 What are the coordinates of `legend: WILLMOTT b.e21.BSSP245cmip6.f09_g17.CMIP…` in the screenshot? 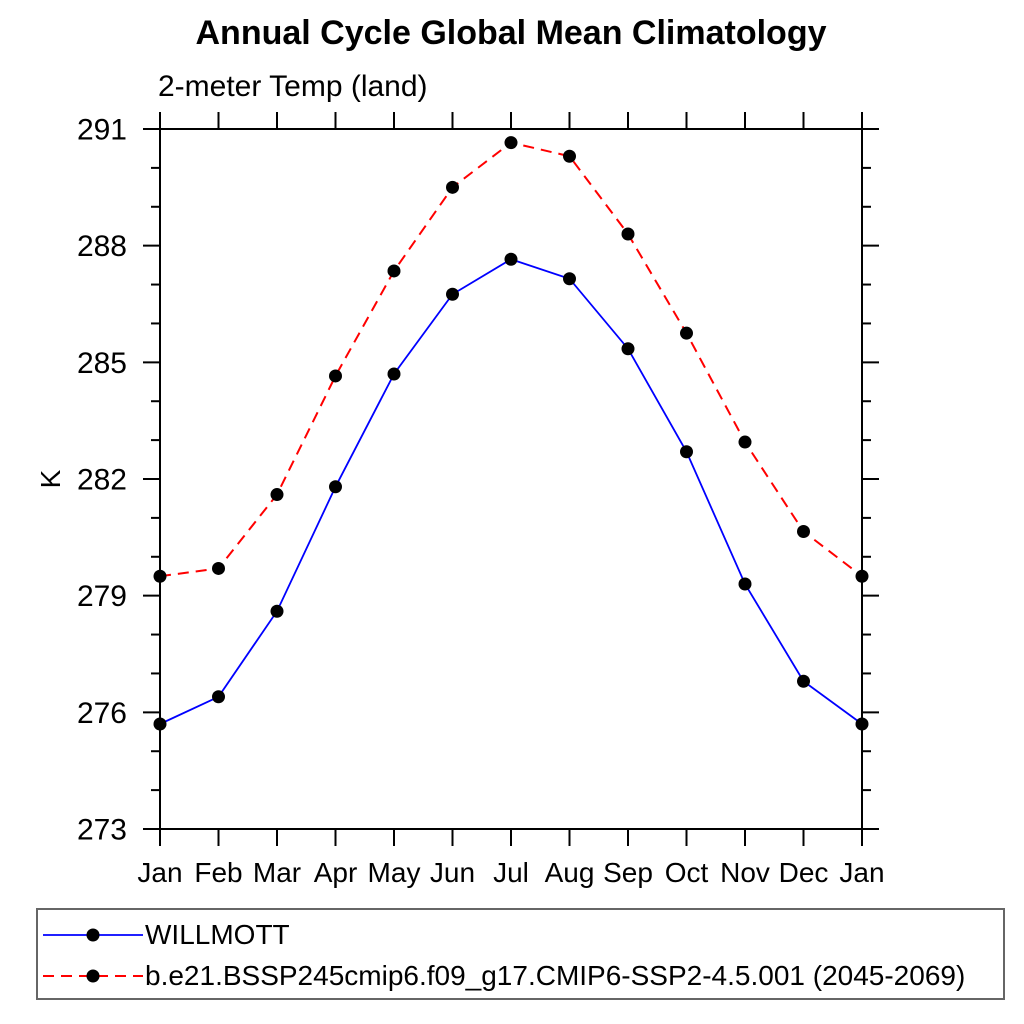 It's located at (520, 954).